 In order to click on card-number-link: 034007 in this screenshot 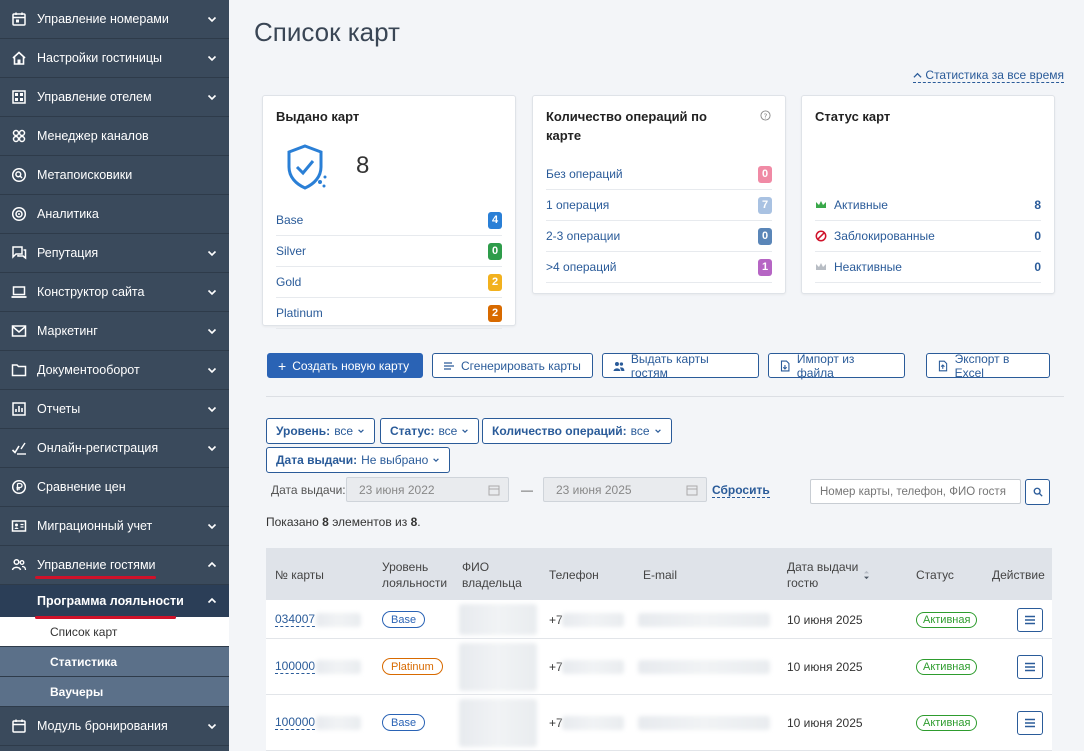, I will do `click(295, 619)`.